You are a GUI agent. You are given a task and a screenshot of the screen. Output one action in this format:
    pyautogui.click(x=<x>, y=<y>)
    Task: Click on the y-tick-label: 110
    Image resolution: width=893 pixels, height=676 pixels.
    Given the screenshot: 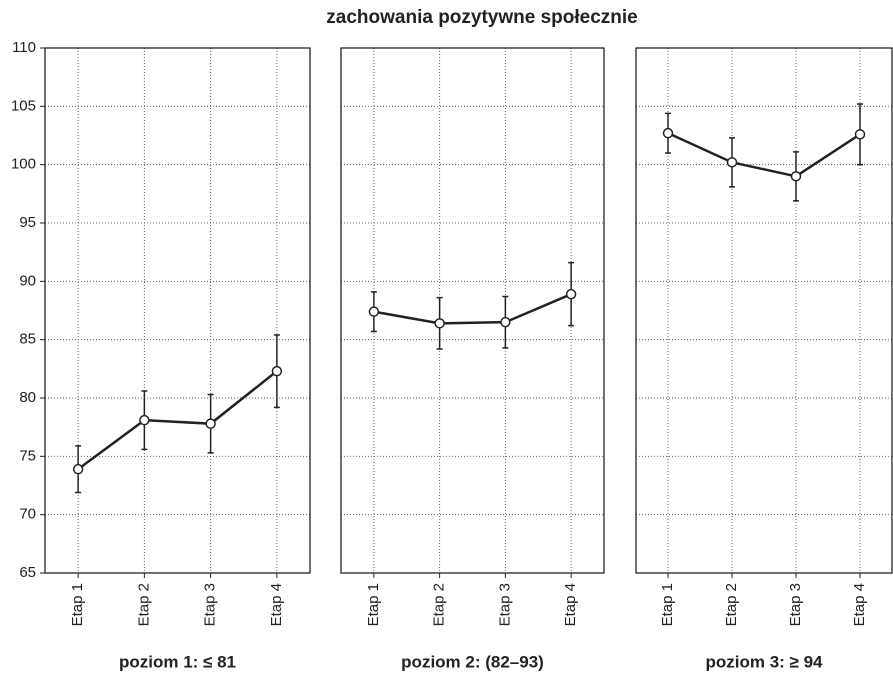 What is the action you would take?
    pyautogui.click(x=24, y=47)
    